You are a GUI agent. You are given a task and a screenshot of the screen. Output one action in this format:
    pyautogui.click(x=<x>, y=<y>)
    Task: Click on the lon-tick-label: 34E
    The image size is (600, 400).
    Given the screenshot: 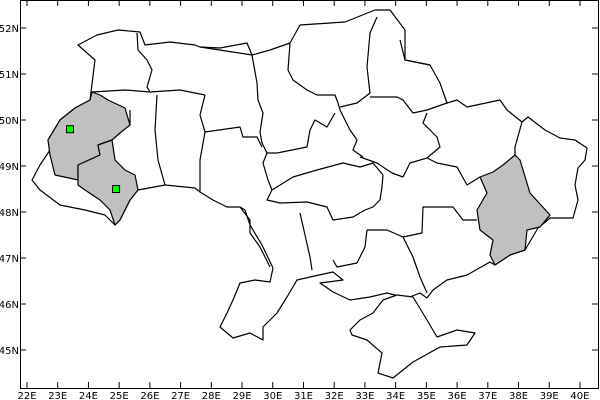 What is the action you would take?
    pyautogui.click(x=395, y=395)
    